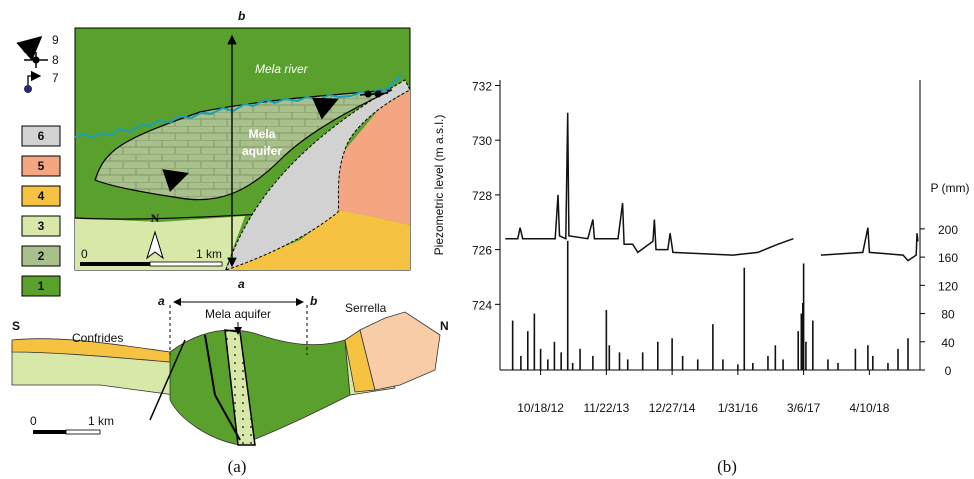 This screenshot has height=479, width=974. Describe the element at coordinates (948, 315) in the screenshot. I see `y2-tick-label: 80` at that location.